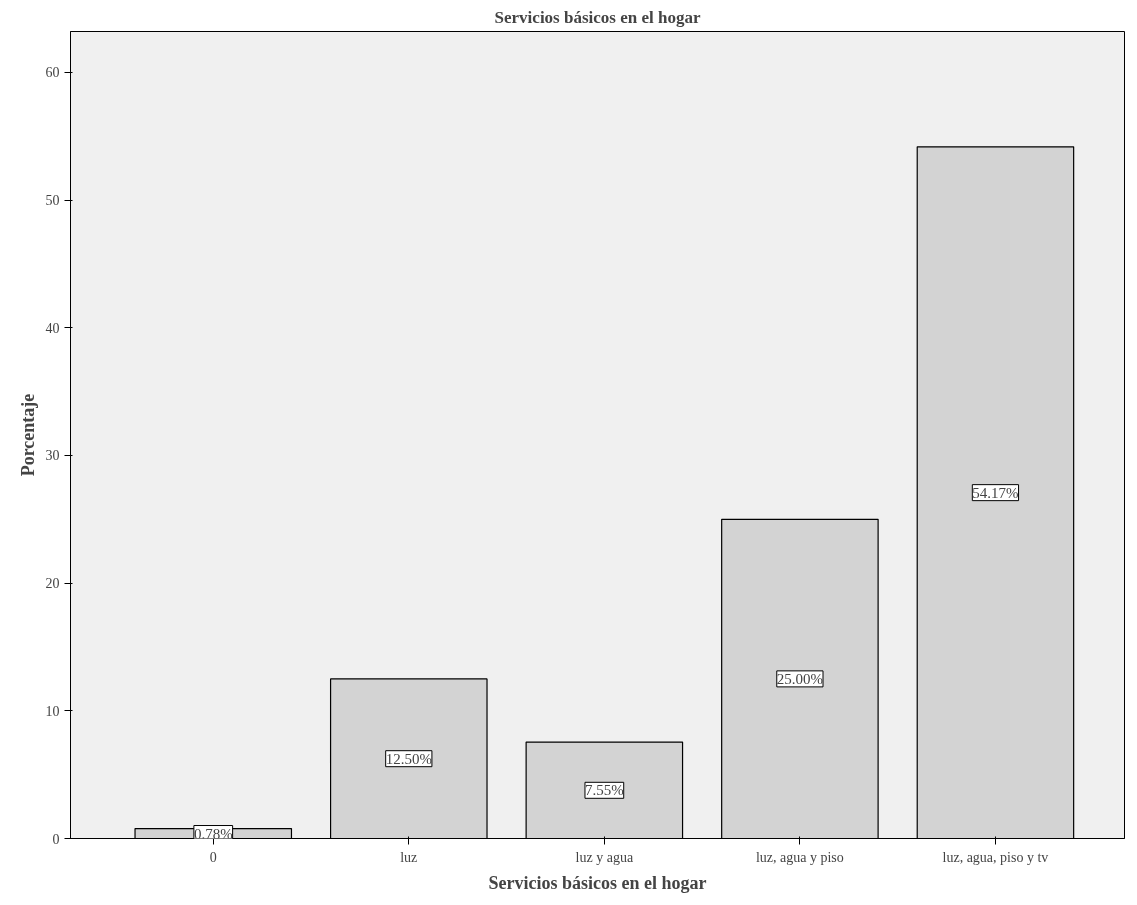 Image resolution: width=1137 pixels, height=905 pixels. I want to click on x-tick-label: 0, so click(213, 857).